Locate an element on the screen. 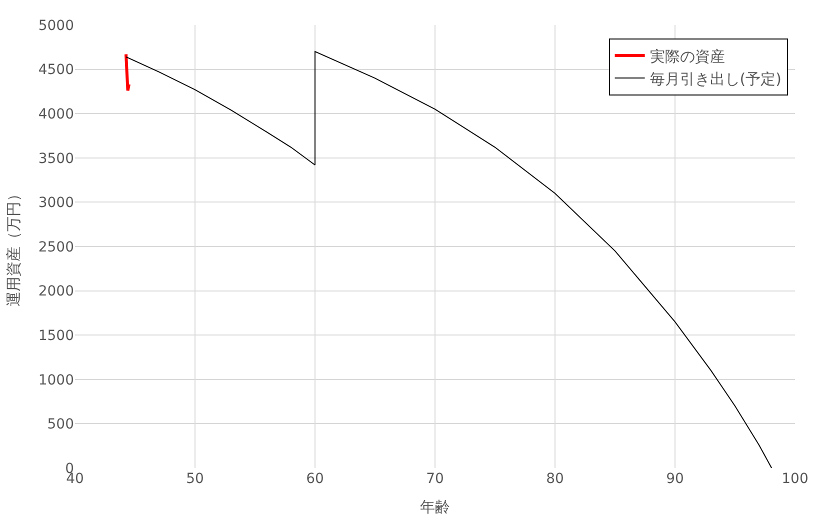 The height and width of the screenshot is (528, 830). legend-label: 実際の資産 is located at coordinates (687, 56).